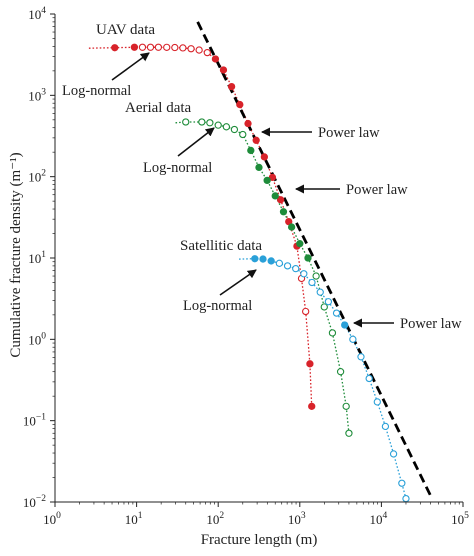  I want to click on arrow-log-normal-uav, so click(130, 66).